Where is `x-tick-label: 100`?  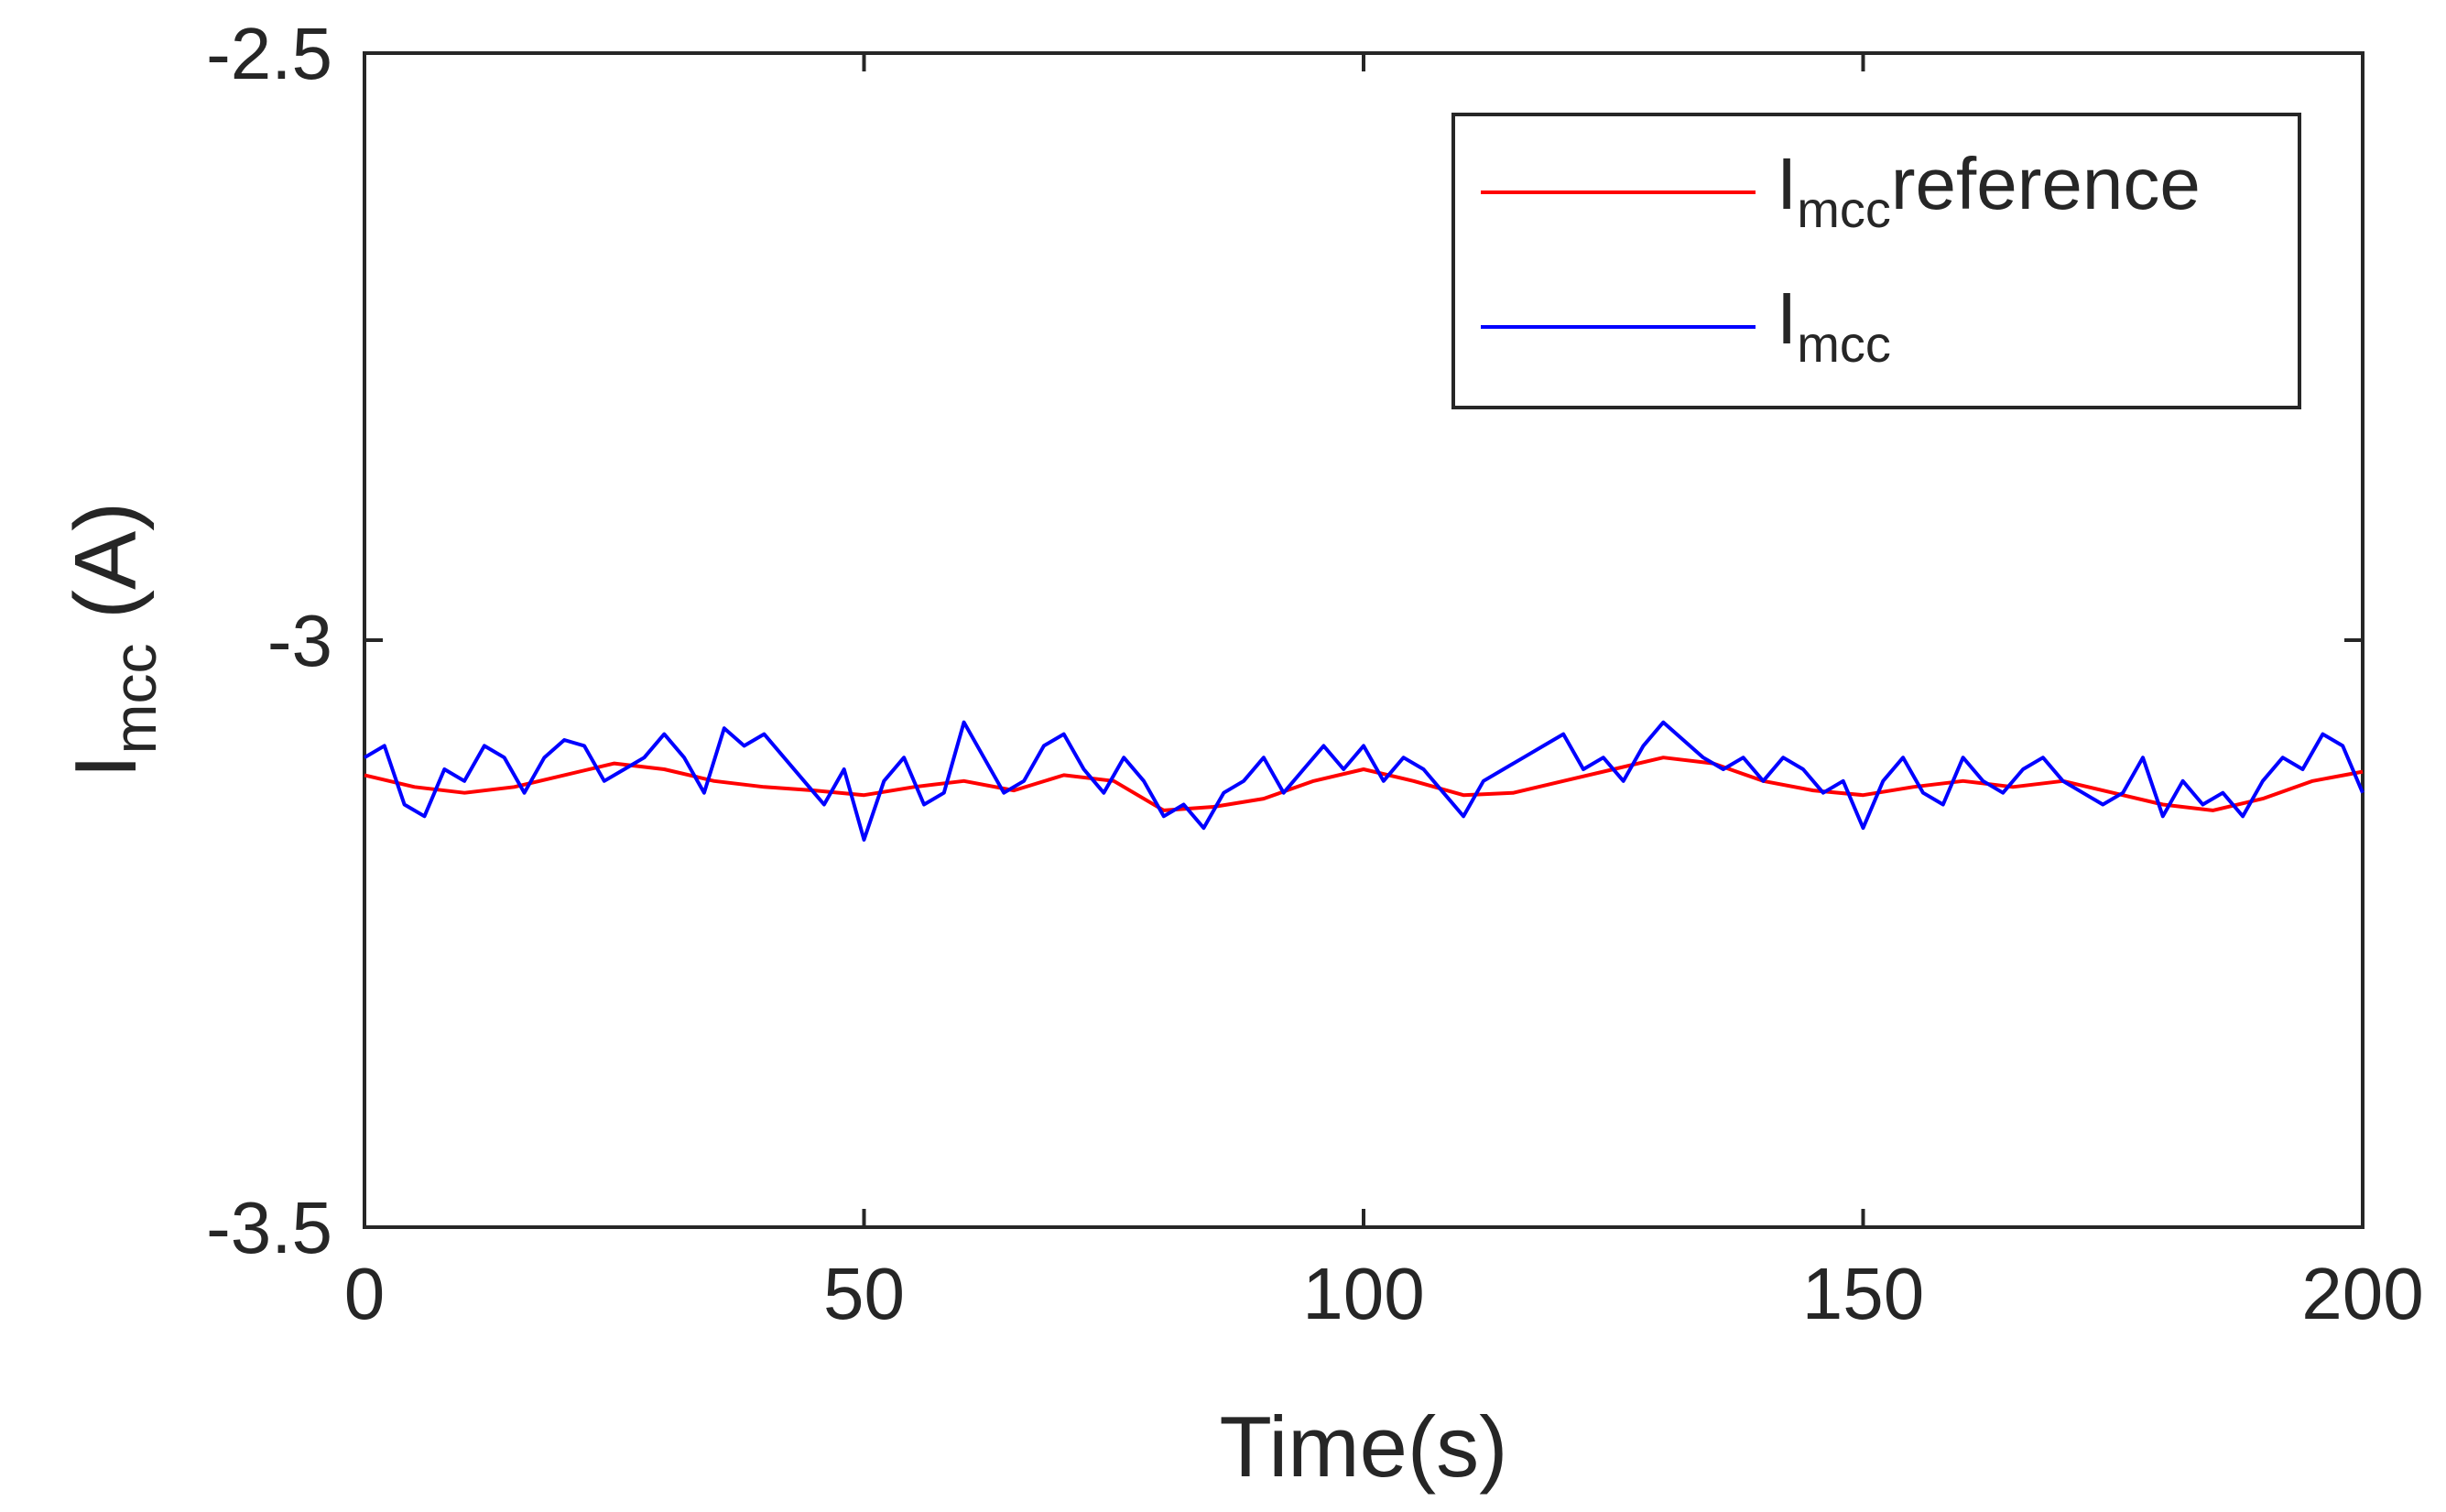 x-tick-label: 100 is located at coordinates (1363, 1293).